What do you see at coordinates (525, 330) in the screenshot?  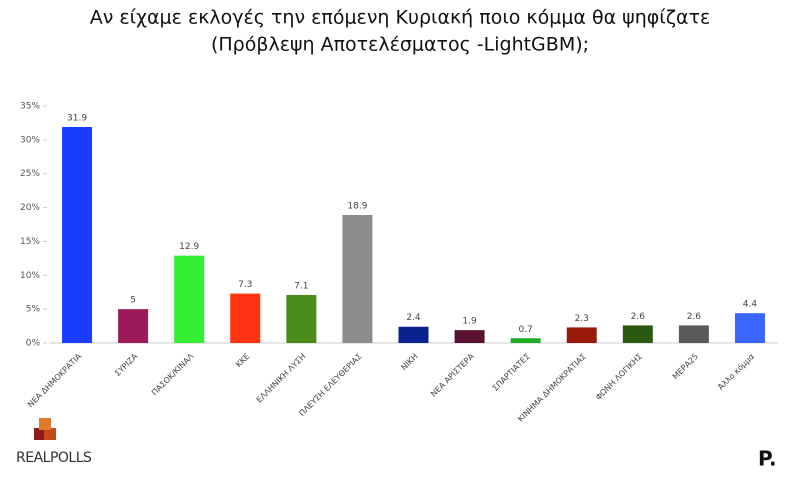 I see `value-label: 0.7` at bounding box center [525, 330].